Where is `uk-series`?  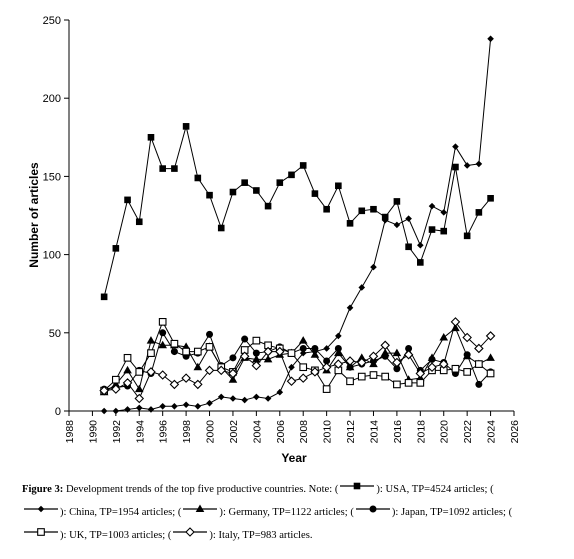 uk-series is located at coordinates (297, 356).